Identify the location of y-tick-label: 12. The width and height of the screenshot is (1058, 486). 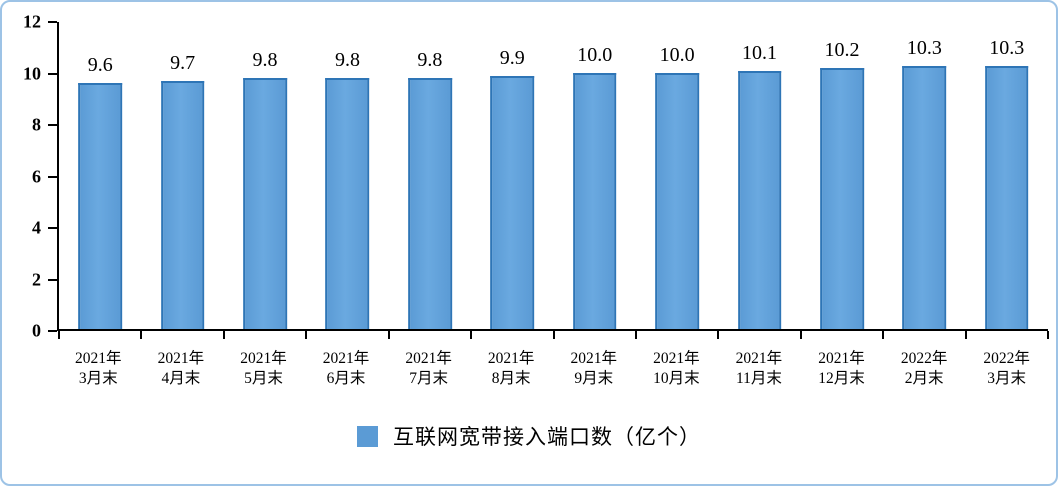
(32, 21).